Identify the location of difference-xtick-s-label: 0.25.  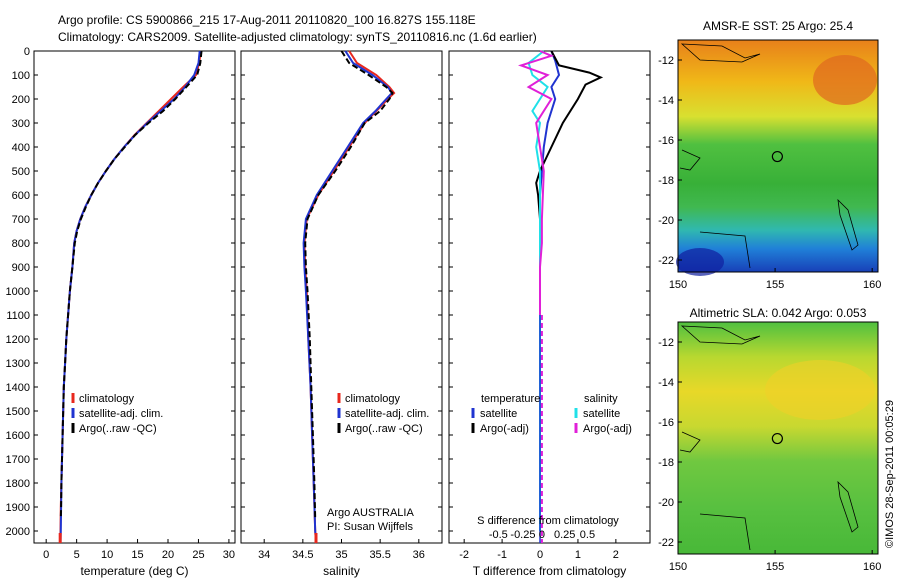
(564, 535).